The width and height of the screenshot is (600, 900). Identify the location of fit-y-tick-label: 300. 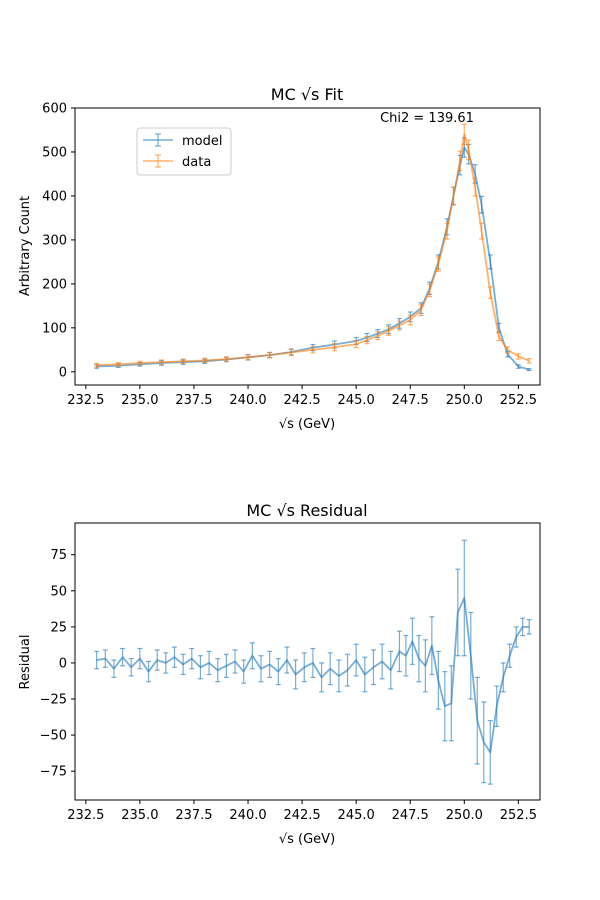
(54, 240).